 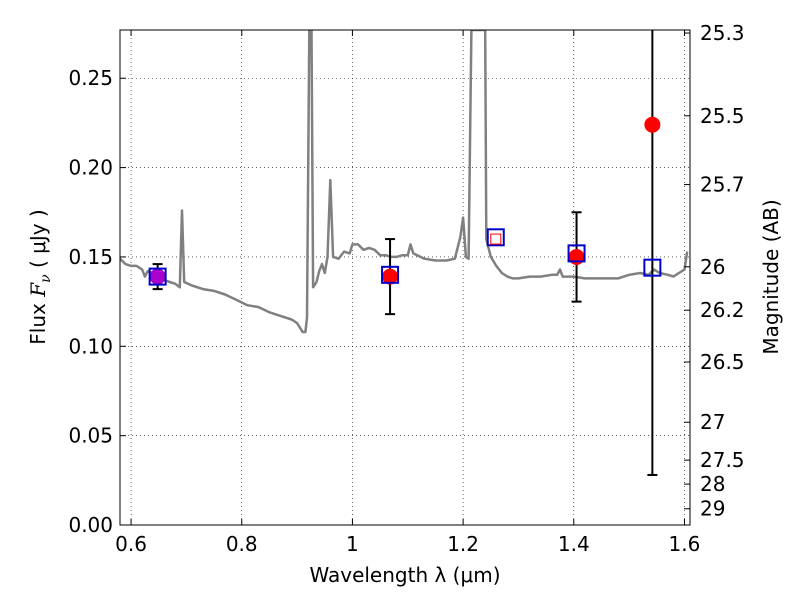 I want to click on x-axis-label: Wavelength λ (μm), so click(x=404, y=575).